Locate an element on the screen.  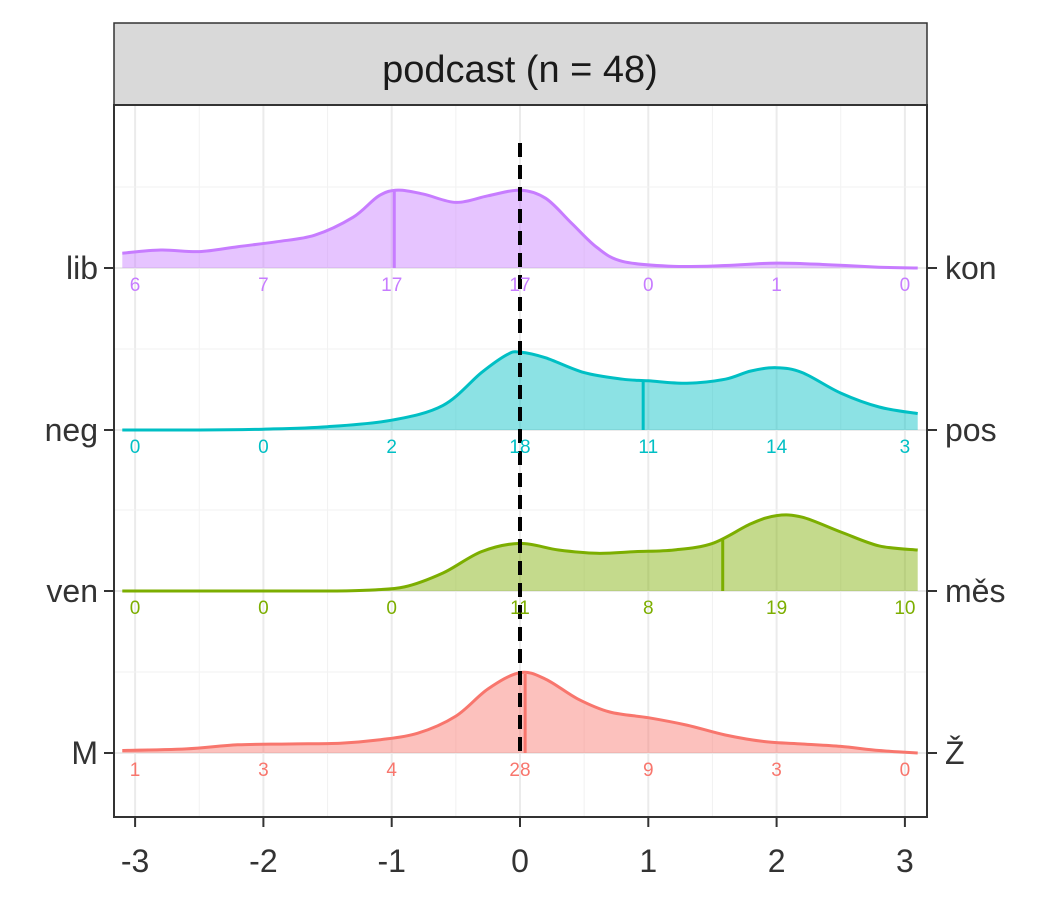
count-label: 6 is located at coordinates (135, 285).